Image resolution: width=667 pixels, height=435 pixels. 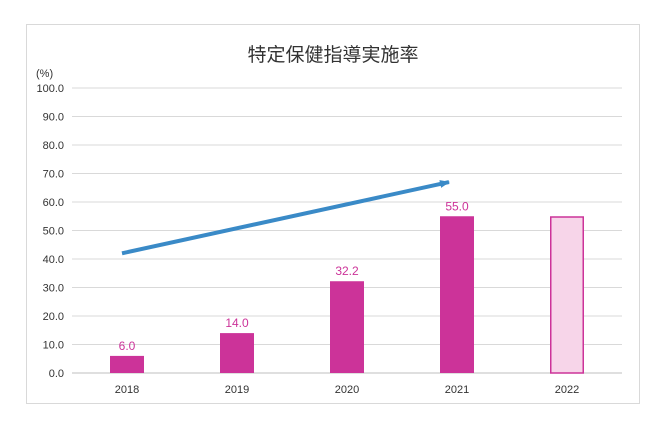 I want to click on y-tick-label: 60.0, so click(x=53, y=203).